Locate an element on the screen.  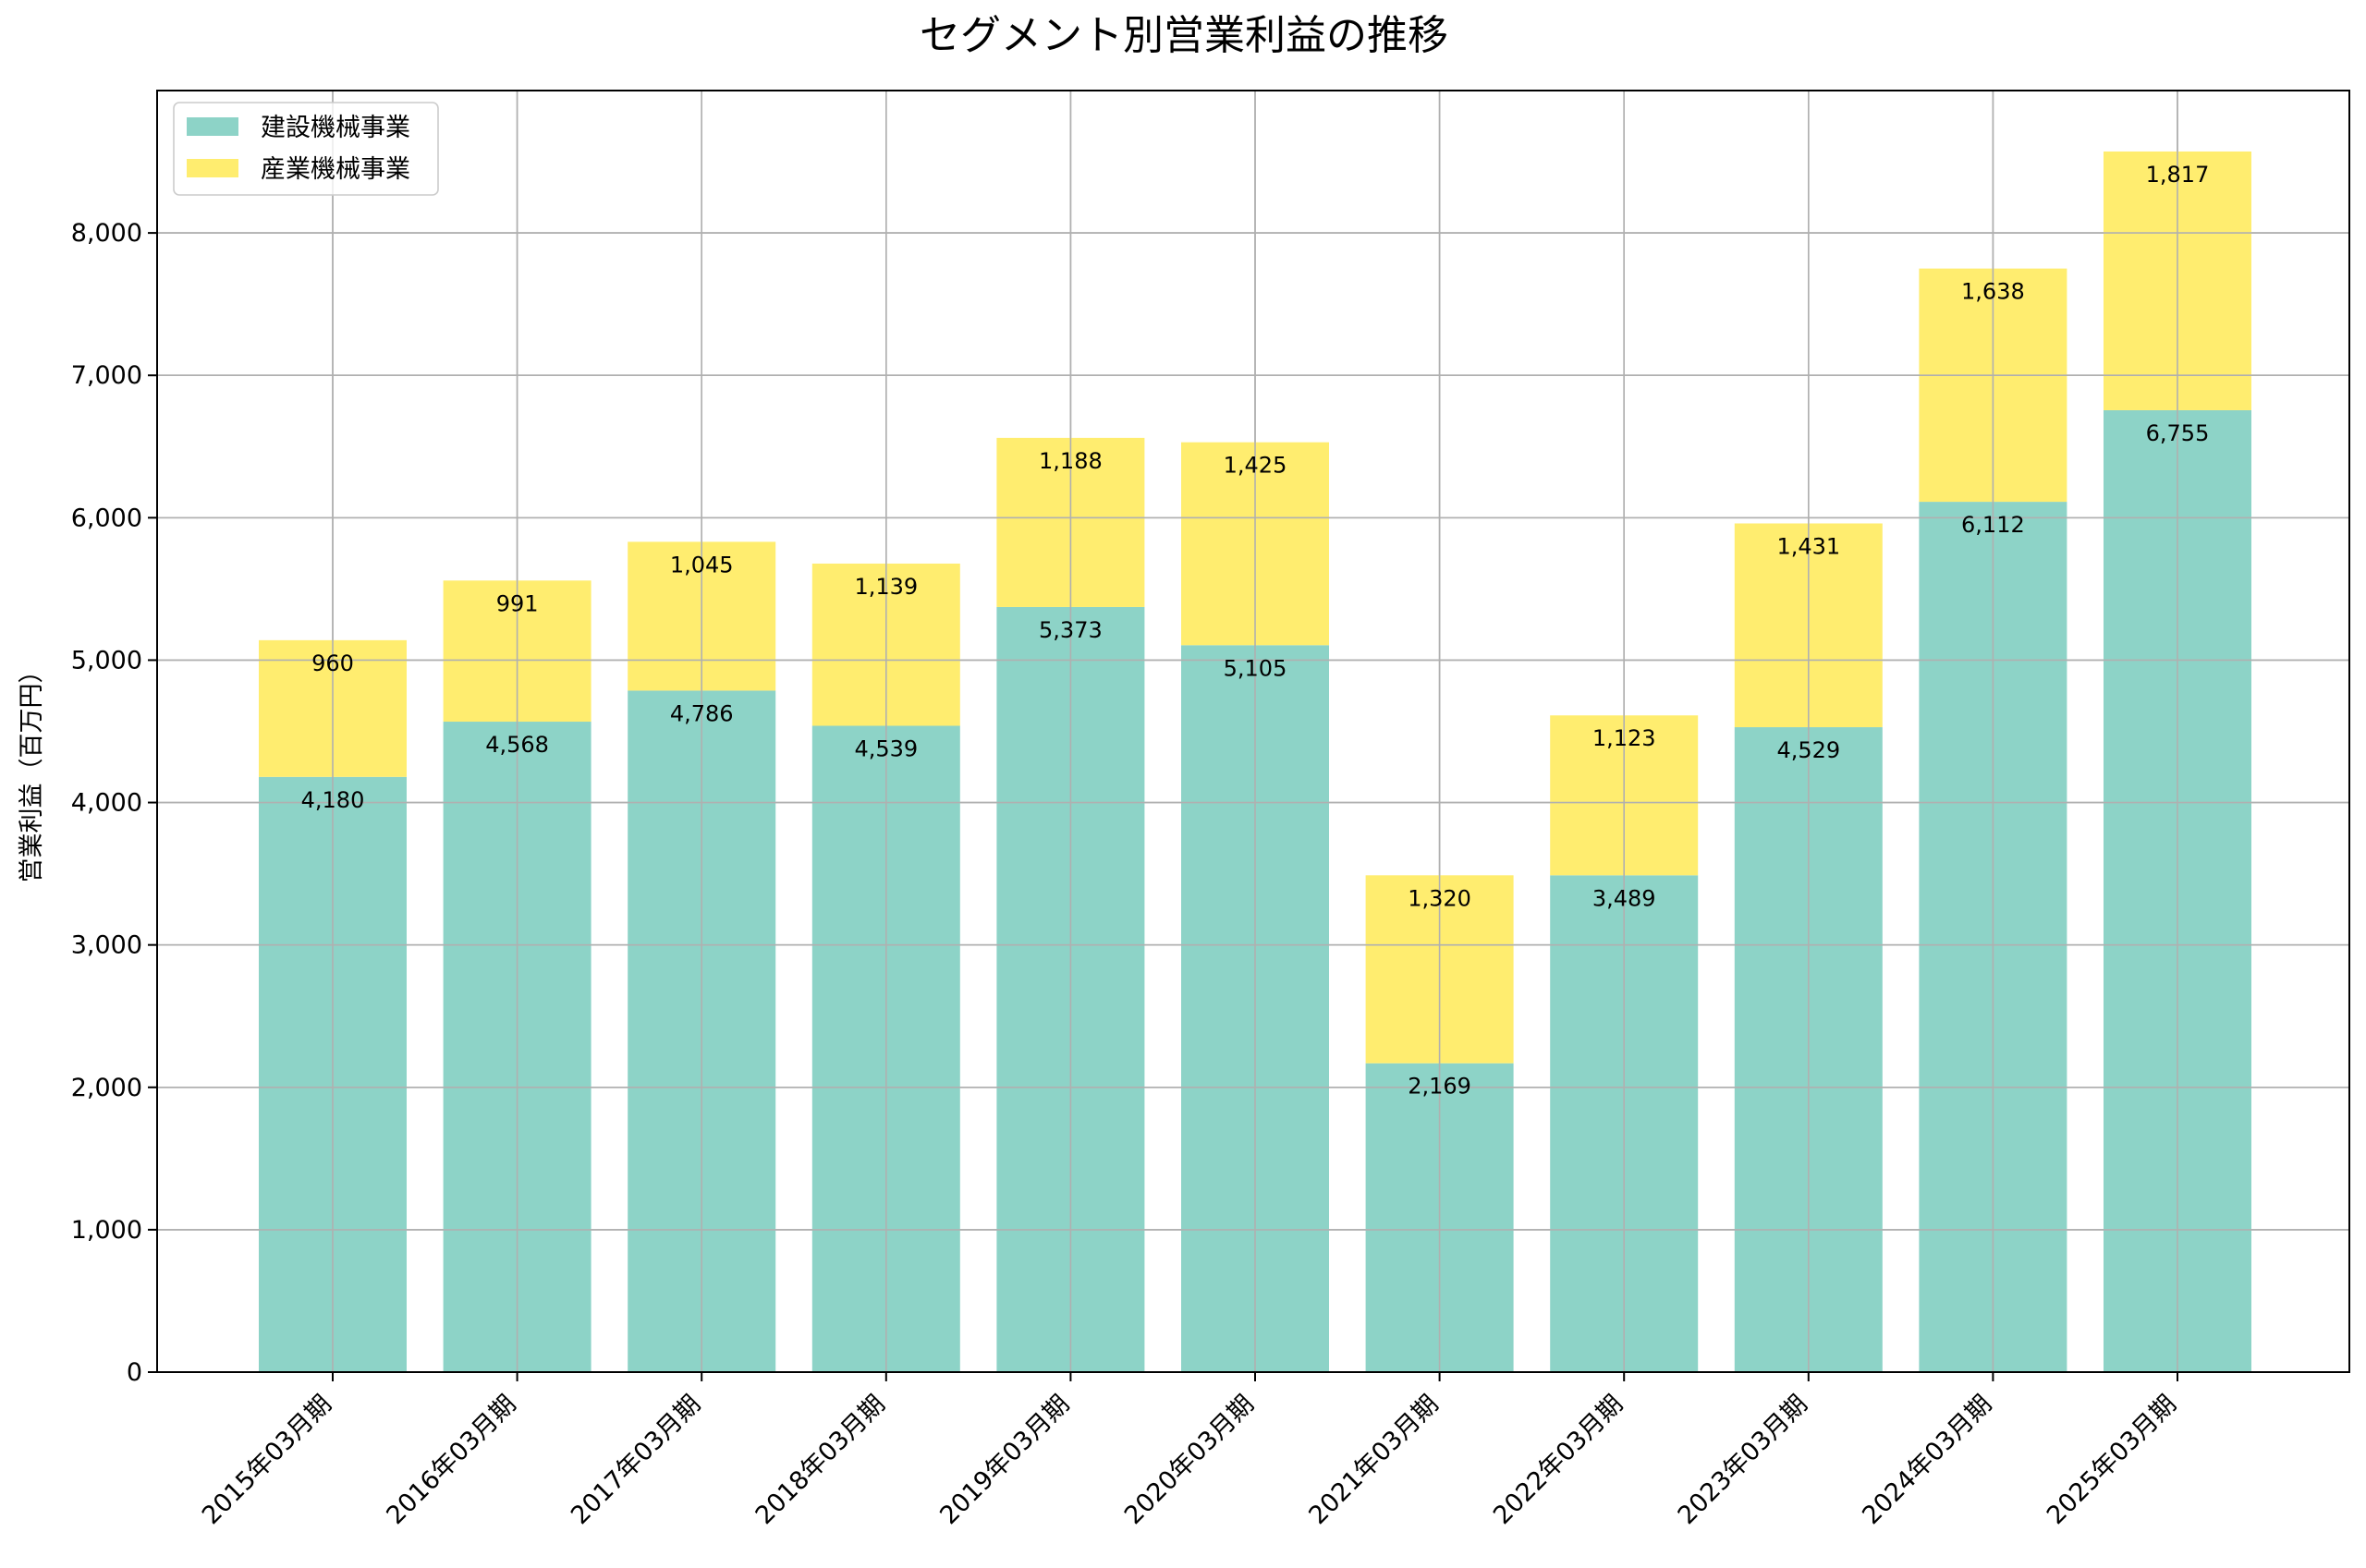
bar-value-label: 5,373 is located at coordinates (1071, 630).